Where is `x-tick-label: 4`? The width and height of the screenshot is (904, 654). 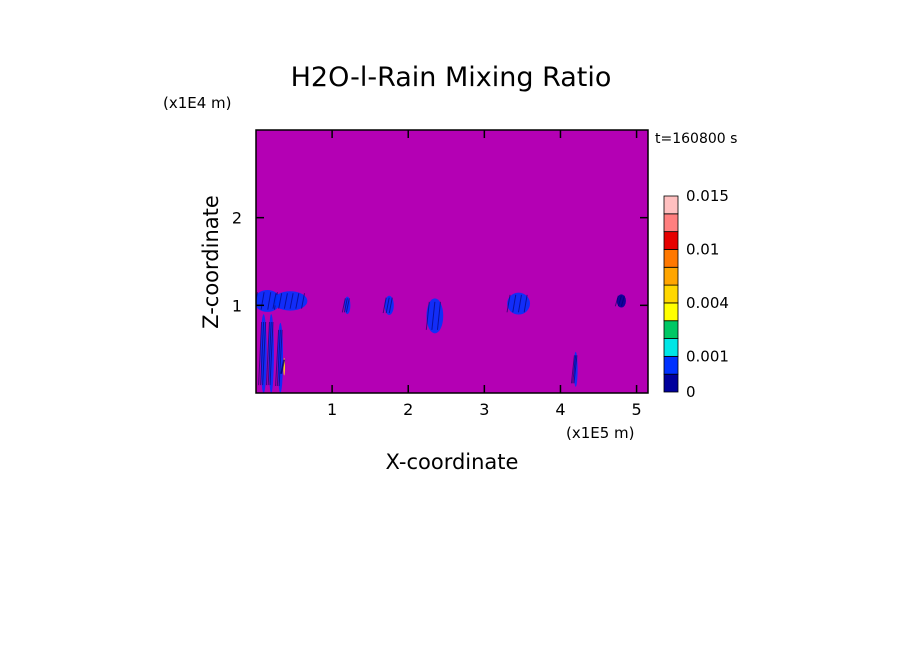
x-tick-label: 4 is located at coordinates (560, 409).